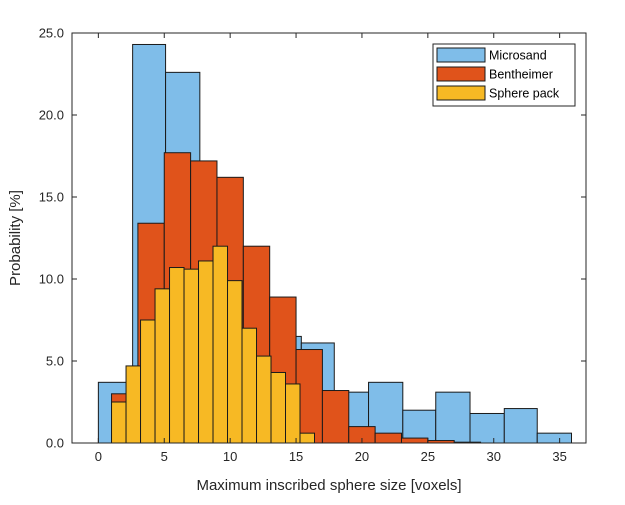  What do you see at coordinates (328, 485) in the screenshot?
I see `x-axis-title: Maximum inscribed sphere size [voxels]` at bounding box center [328, 485].